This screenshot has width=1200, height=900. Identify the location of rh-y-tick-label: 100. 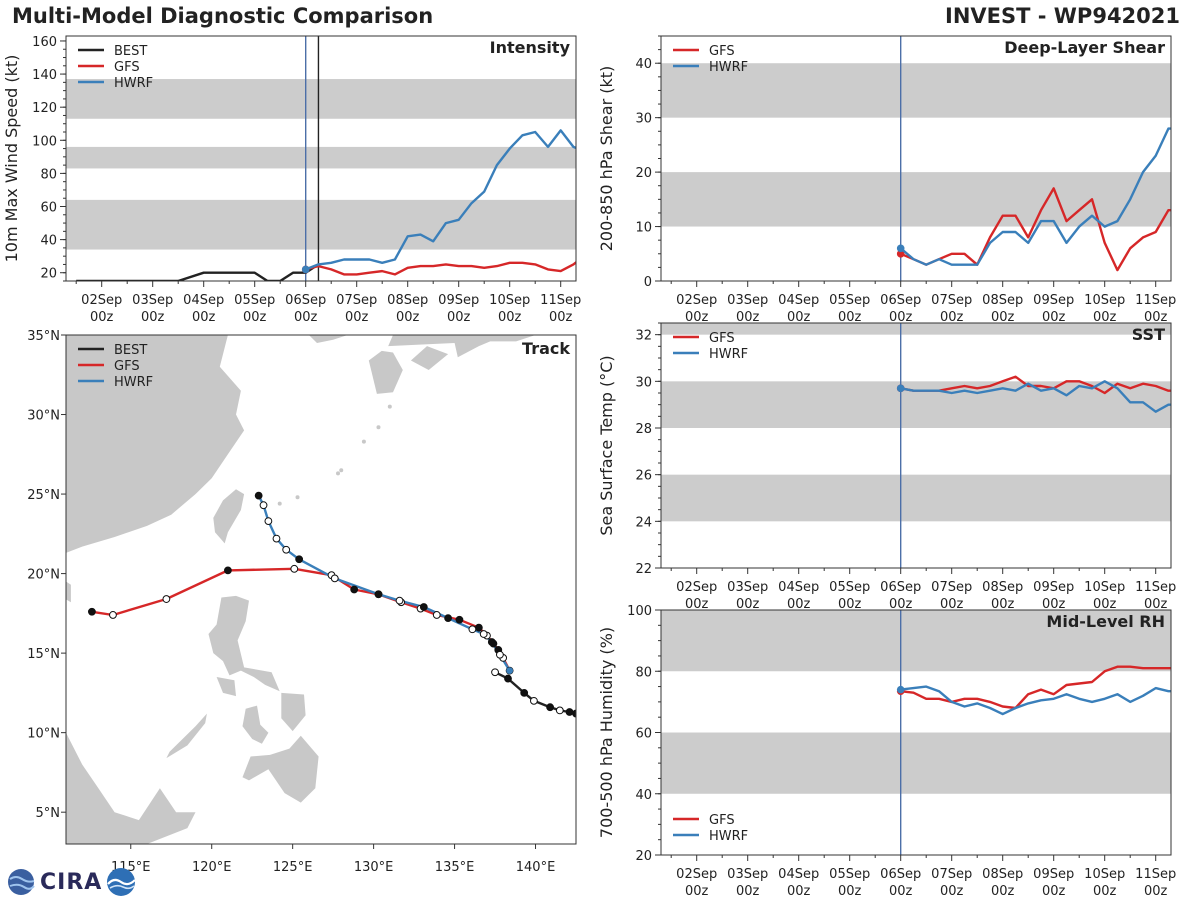
(639, 611).